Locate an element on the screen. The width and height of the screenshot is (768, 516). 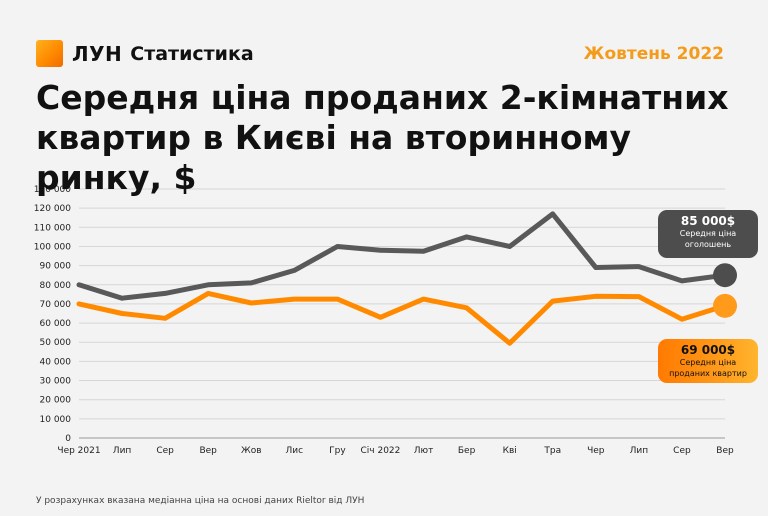
y-tick-label: 100 000 is located at coordinates (52, 247).